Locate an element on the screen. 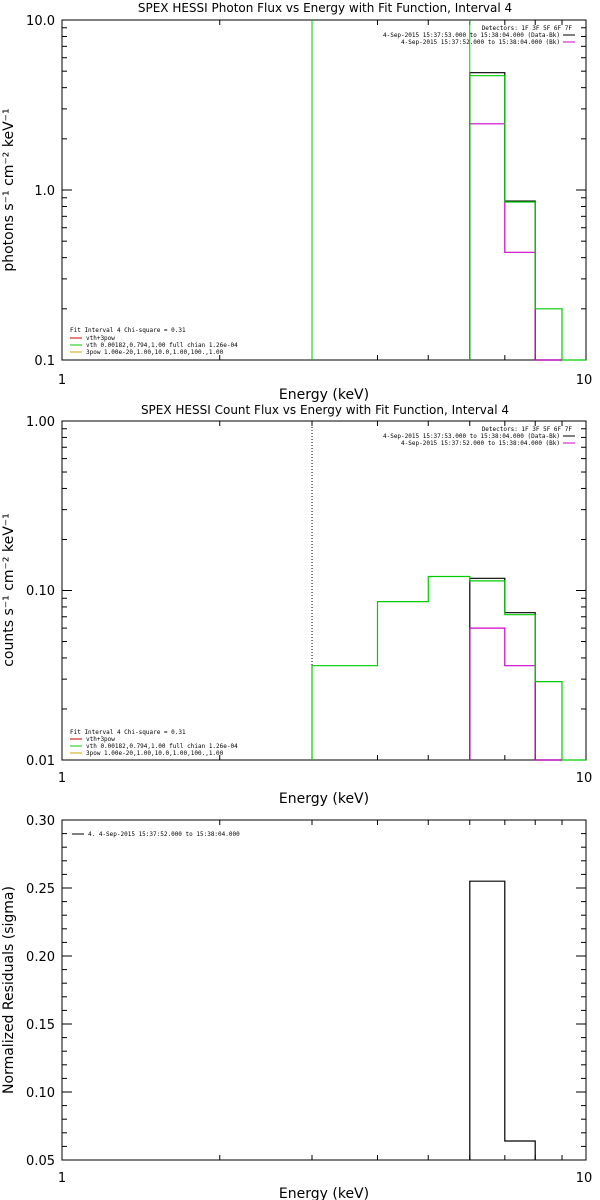  resid-y-axis-label: Normalized Residuals (sigma) is located at coordinates (9, 990).